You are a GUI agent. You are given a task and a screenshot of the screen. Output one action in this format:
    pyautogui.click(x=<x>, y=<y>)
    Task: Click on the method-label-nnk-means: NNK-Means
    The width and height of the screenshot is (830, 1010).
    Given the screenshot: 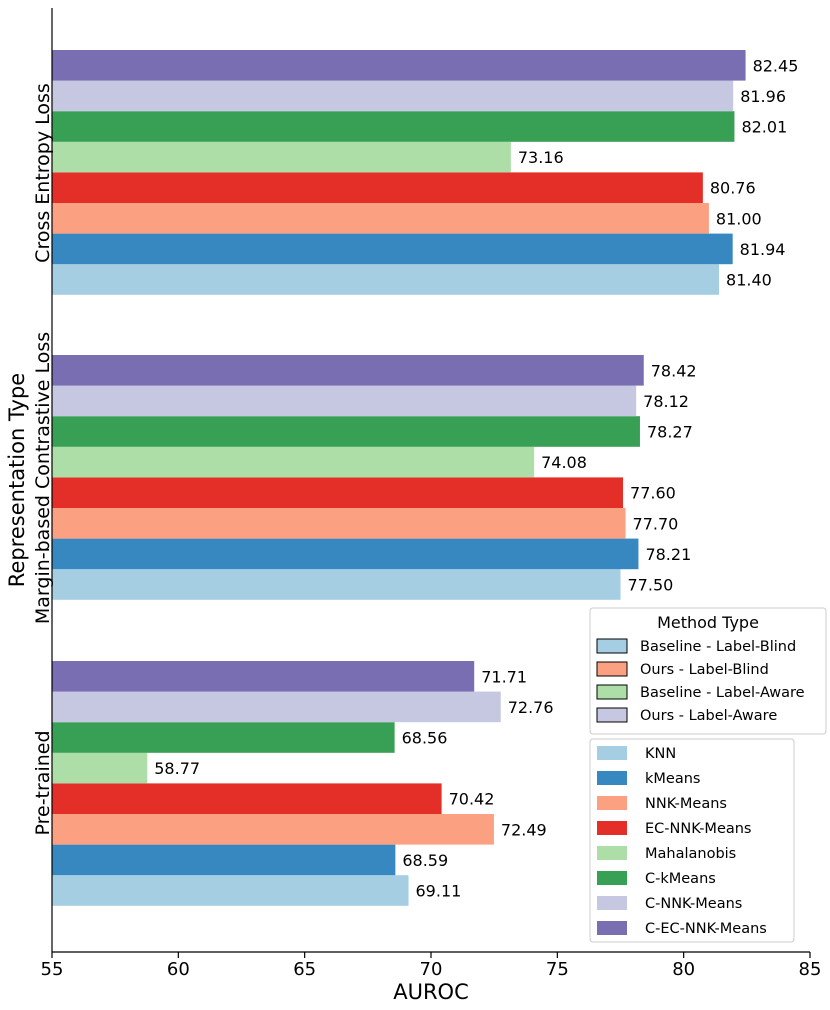 What is the action you would take?
    pyautogui.click(x=686, y=804)
    